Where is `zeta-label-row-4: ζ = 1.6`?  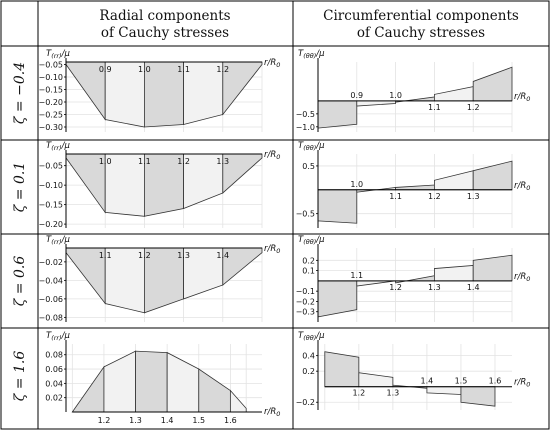 zeta-label-row-4: ζ = 1.6 is located at coordinates (20, 376).